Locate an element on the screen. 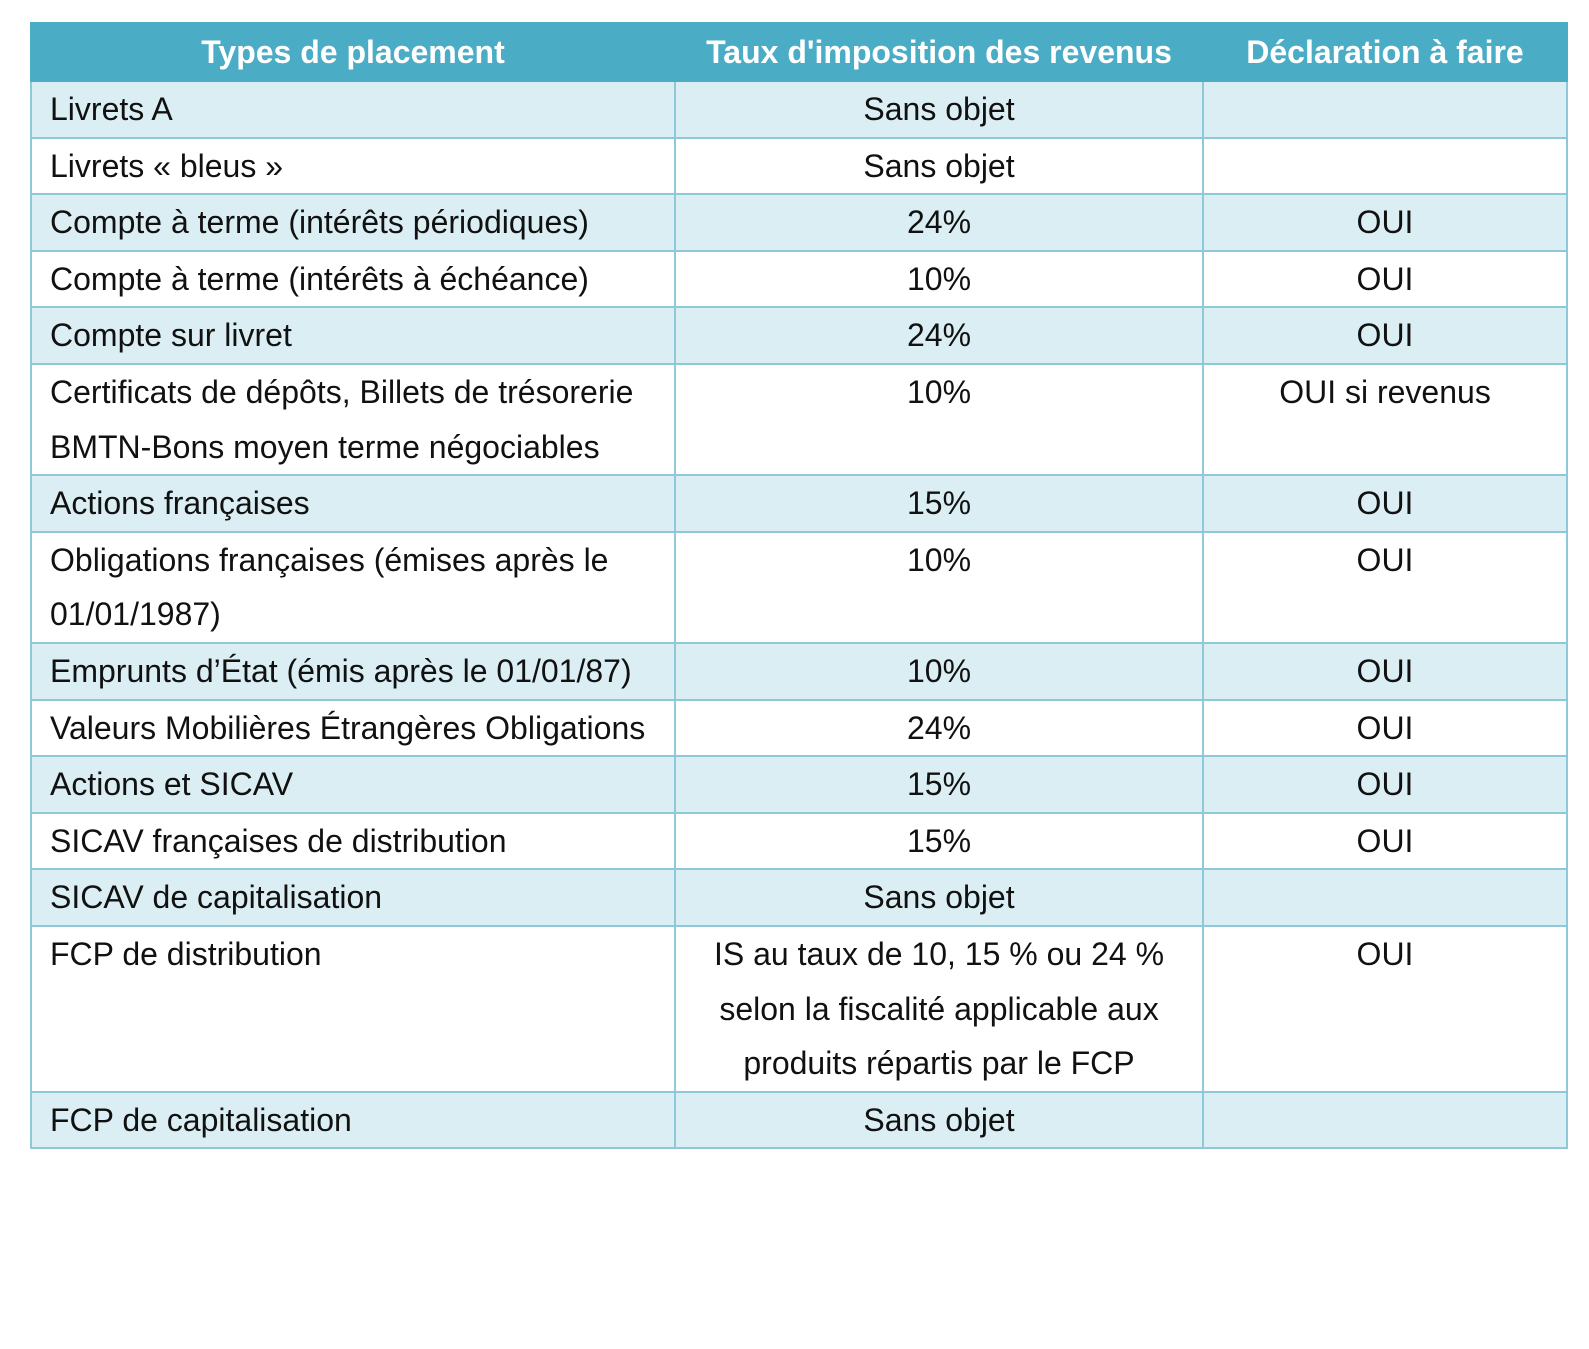  table-row: FCP de capitalisation Sans objet is located at coordinates (799, 1120).